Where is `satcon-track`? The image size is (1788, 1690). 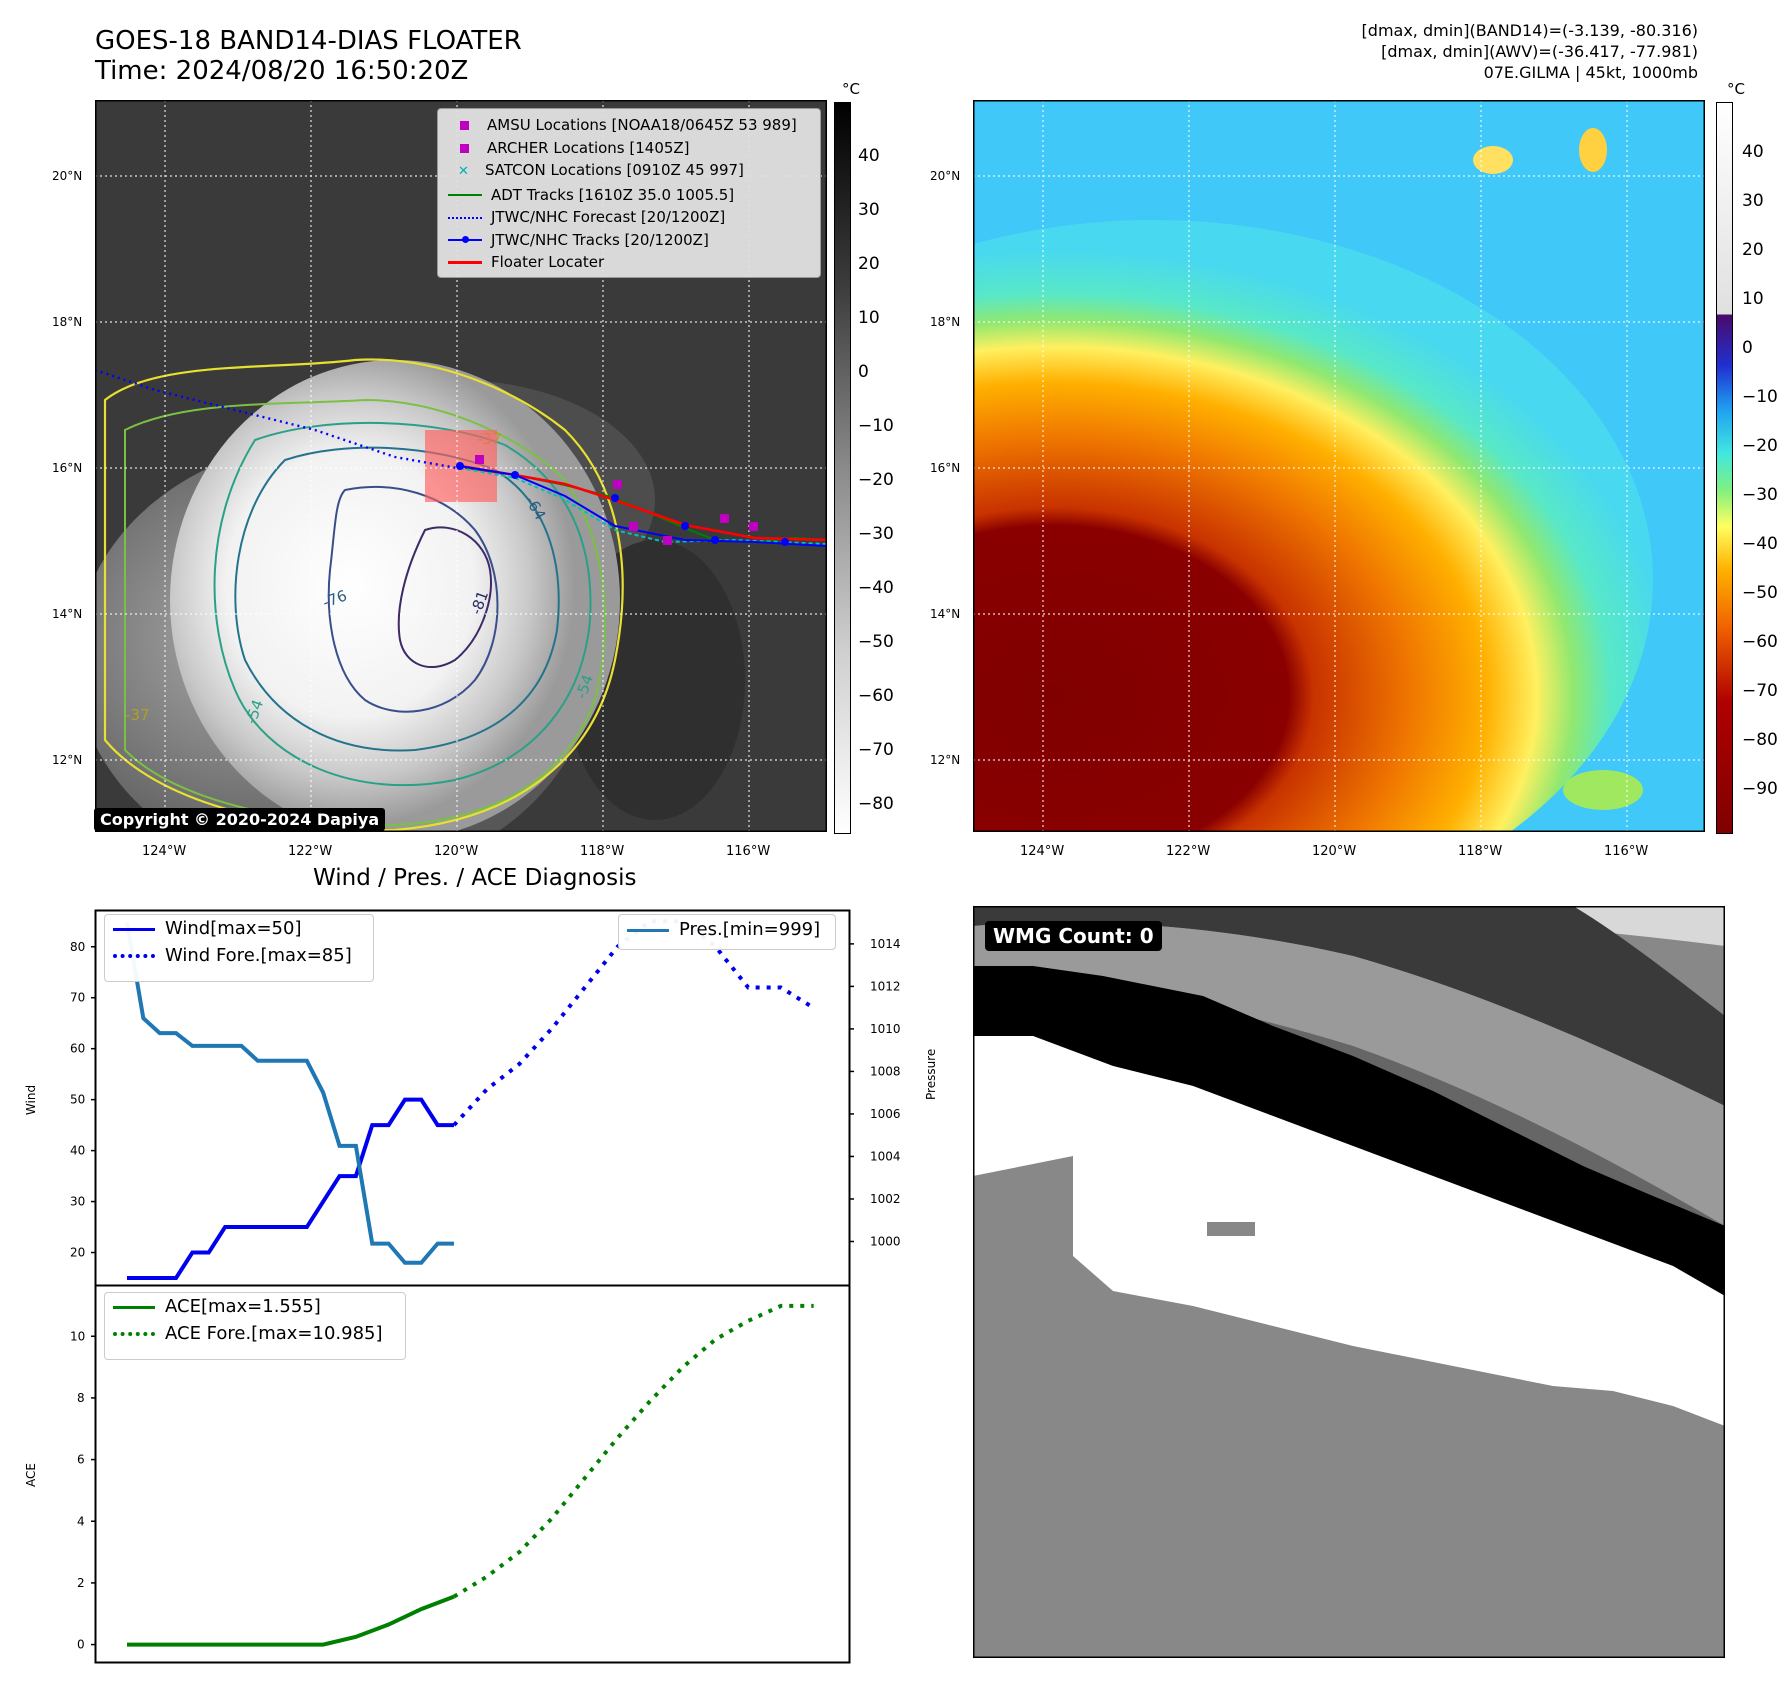 satcon-track is located at coordinates (643, 506).